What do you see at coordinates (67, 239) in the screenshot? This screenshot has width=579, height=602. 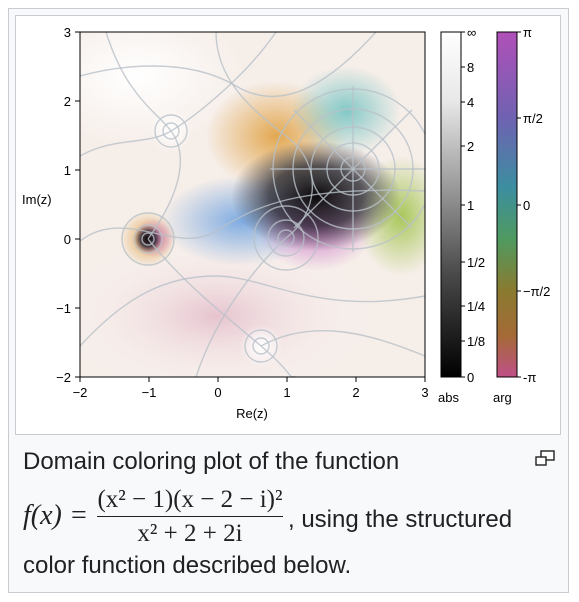 I see `y-tick-label: 0` at bounding box center [67, 239].